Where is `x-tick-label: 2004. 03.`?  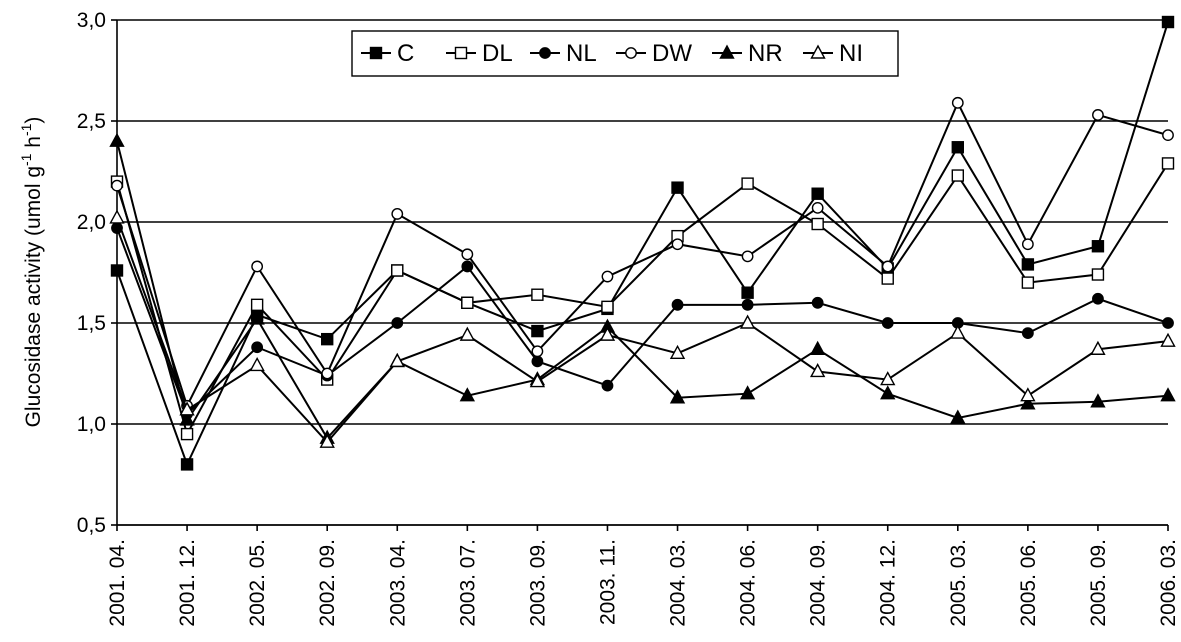
x-tick-label: 2004. 03. is located at coordinates (678, 583).